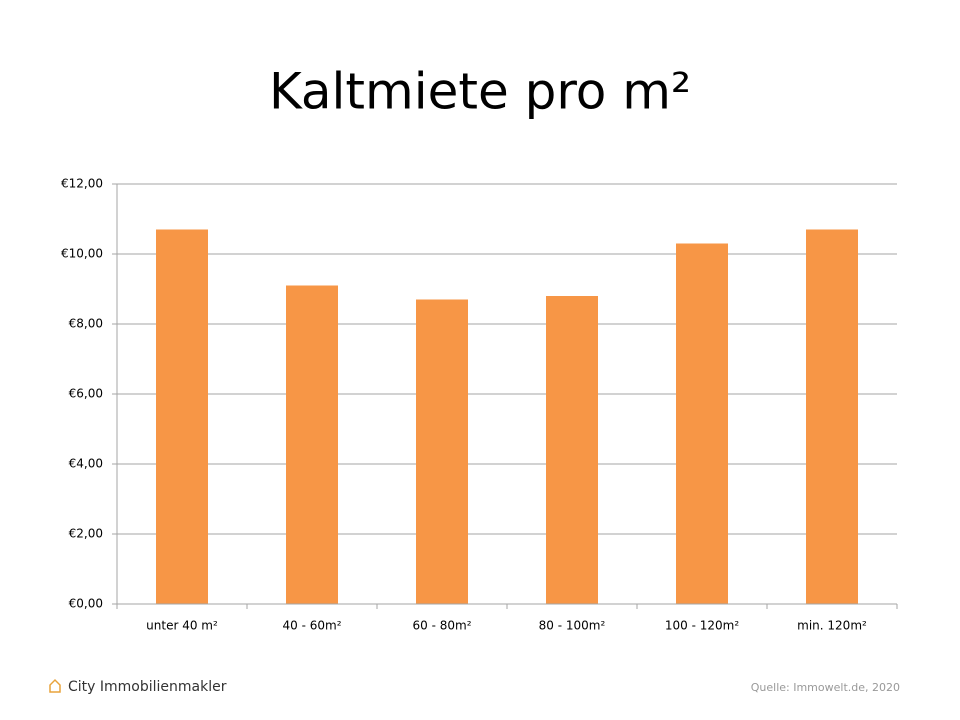 The image size is (960, 720). What do you see at coordinates (82, 184) in the screenshot?
I see `y-tick-label: €12,00` at bounding box center [82, 184].